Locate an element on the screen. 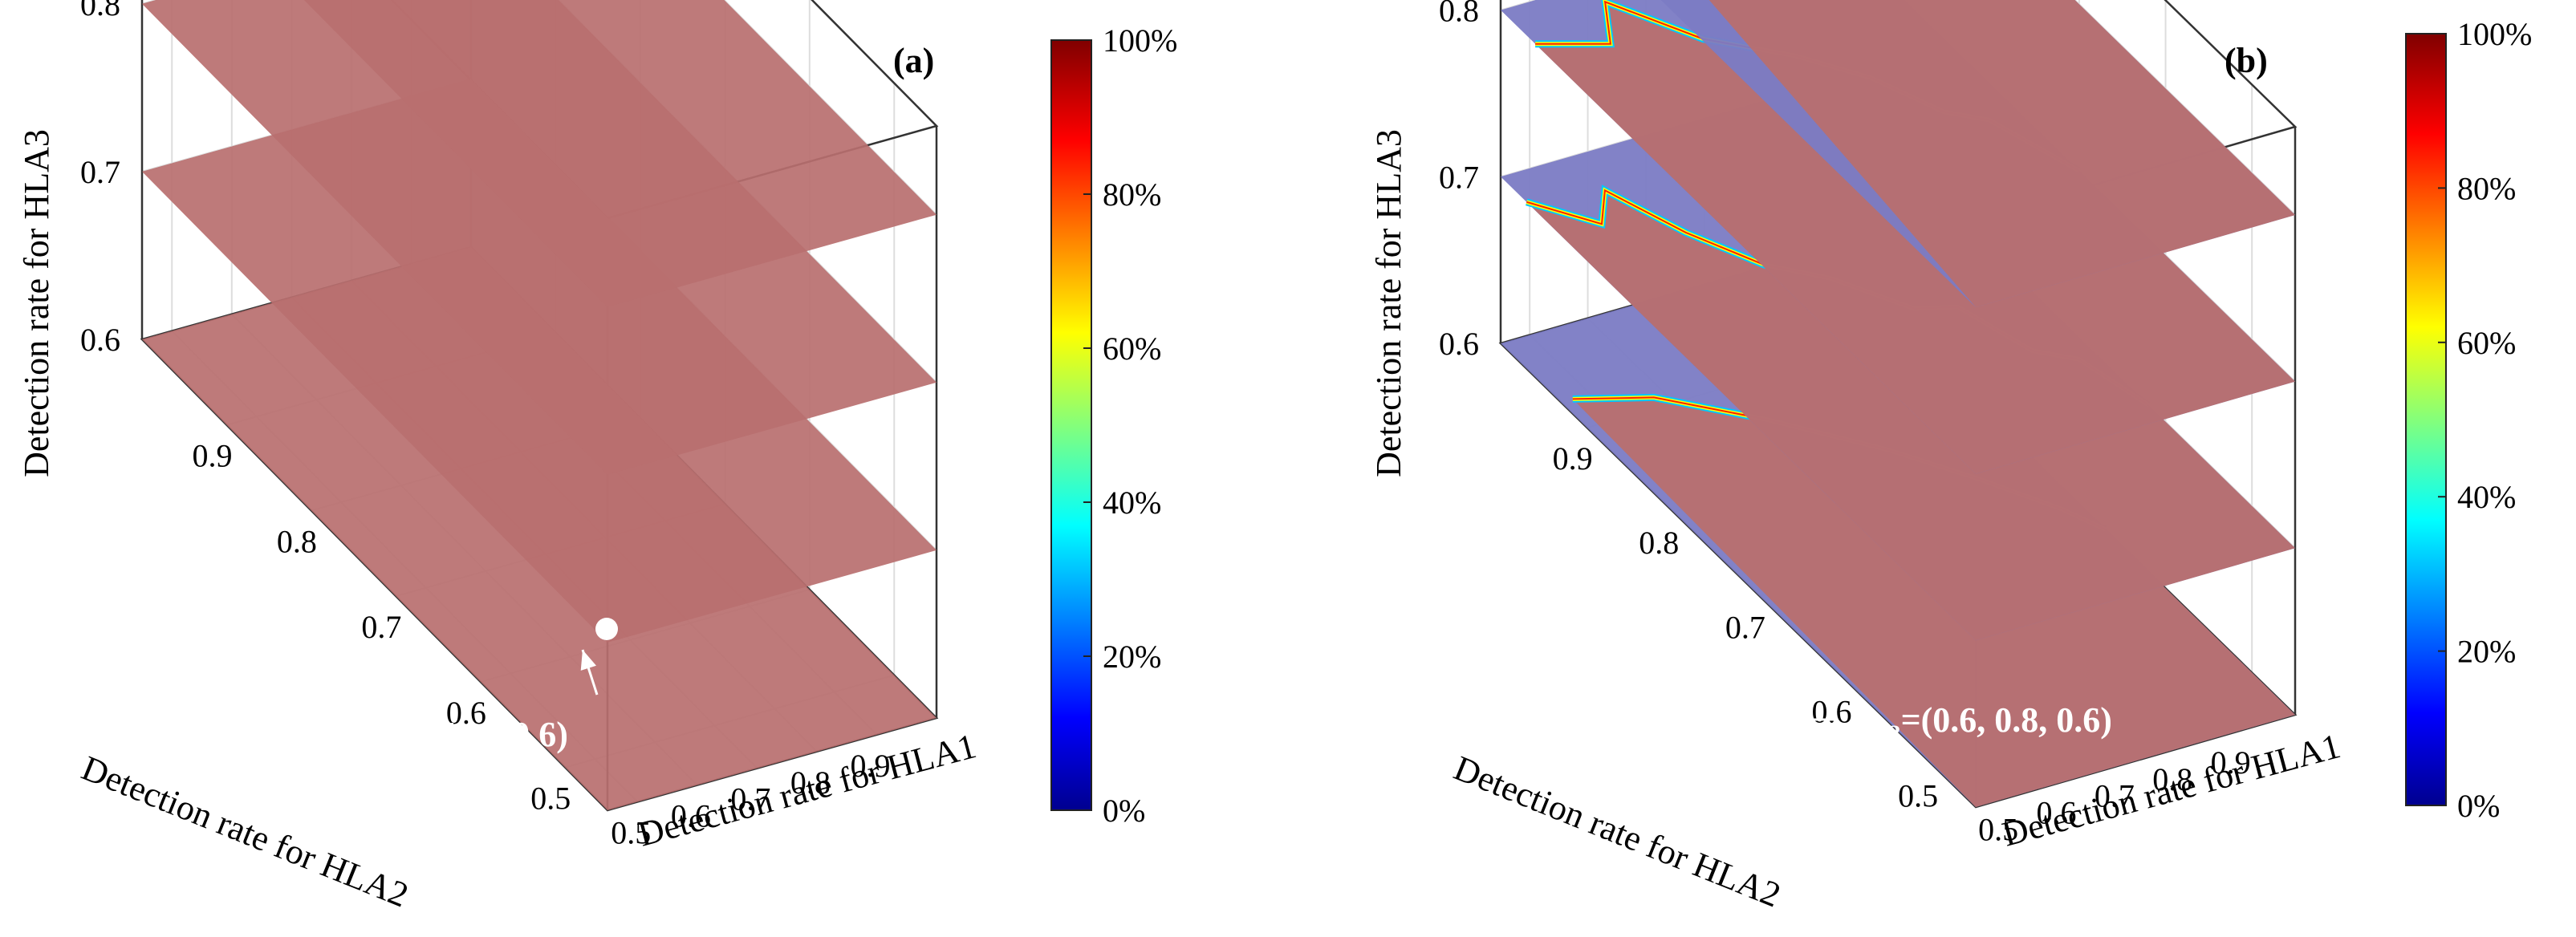  slice-surface is located at coordinates (620, 153).